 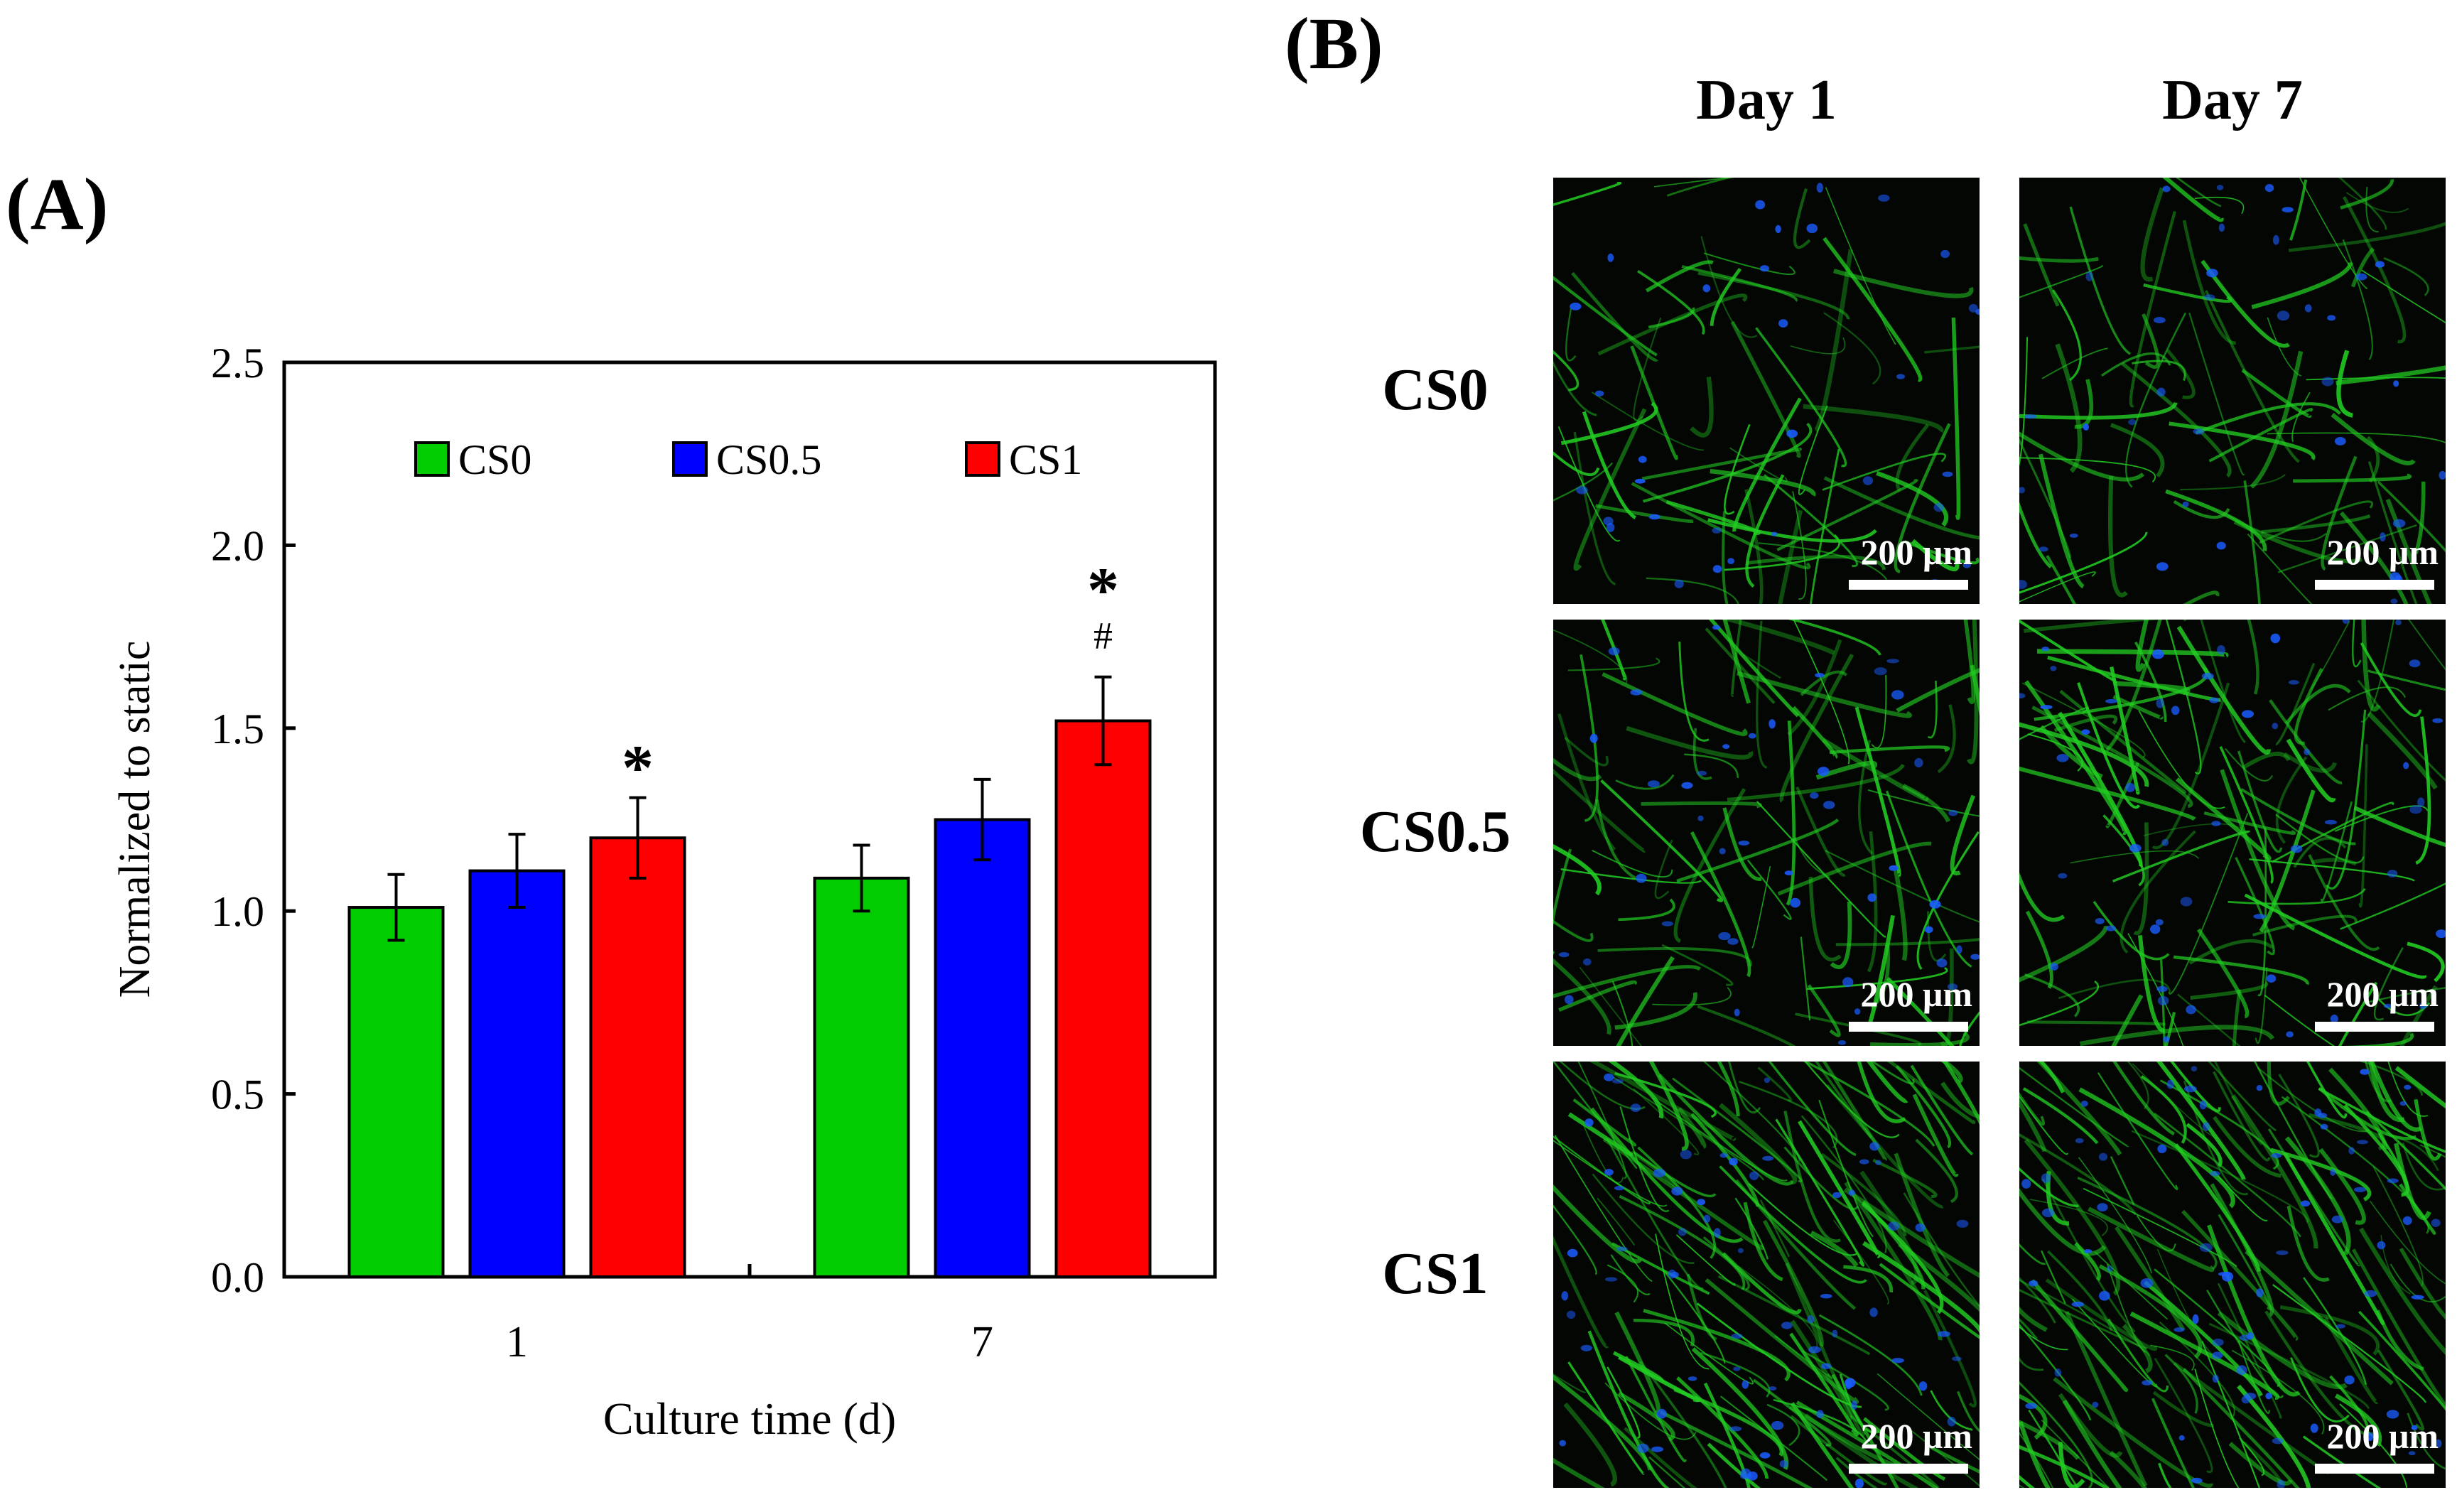 What do you see at coordinates (1045, 459) in the screenshot?
I see `legend-label: CS1` at bounding box center [1045, 459].